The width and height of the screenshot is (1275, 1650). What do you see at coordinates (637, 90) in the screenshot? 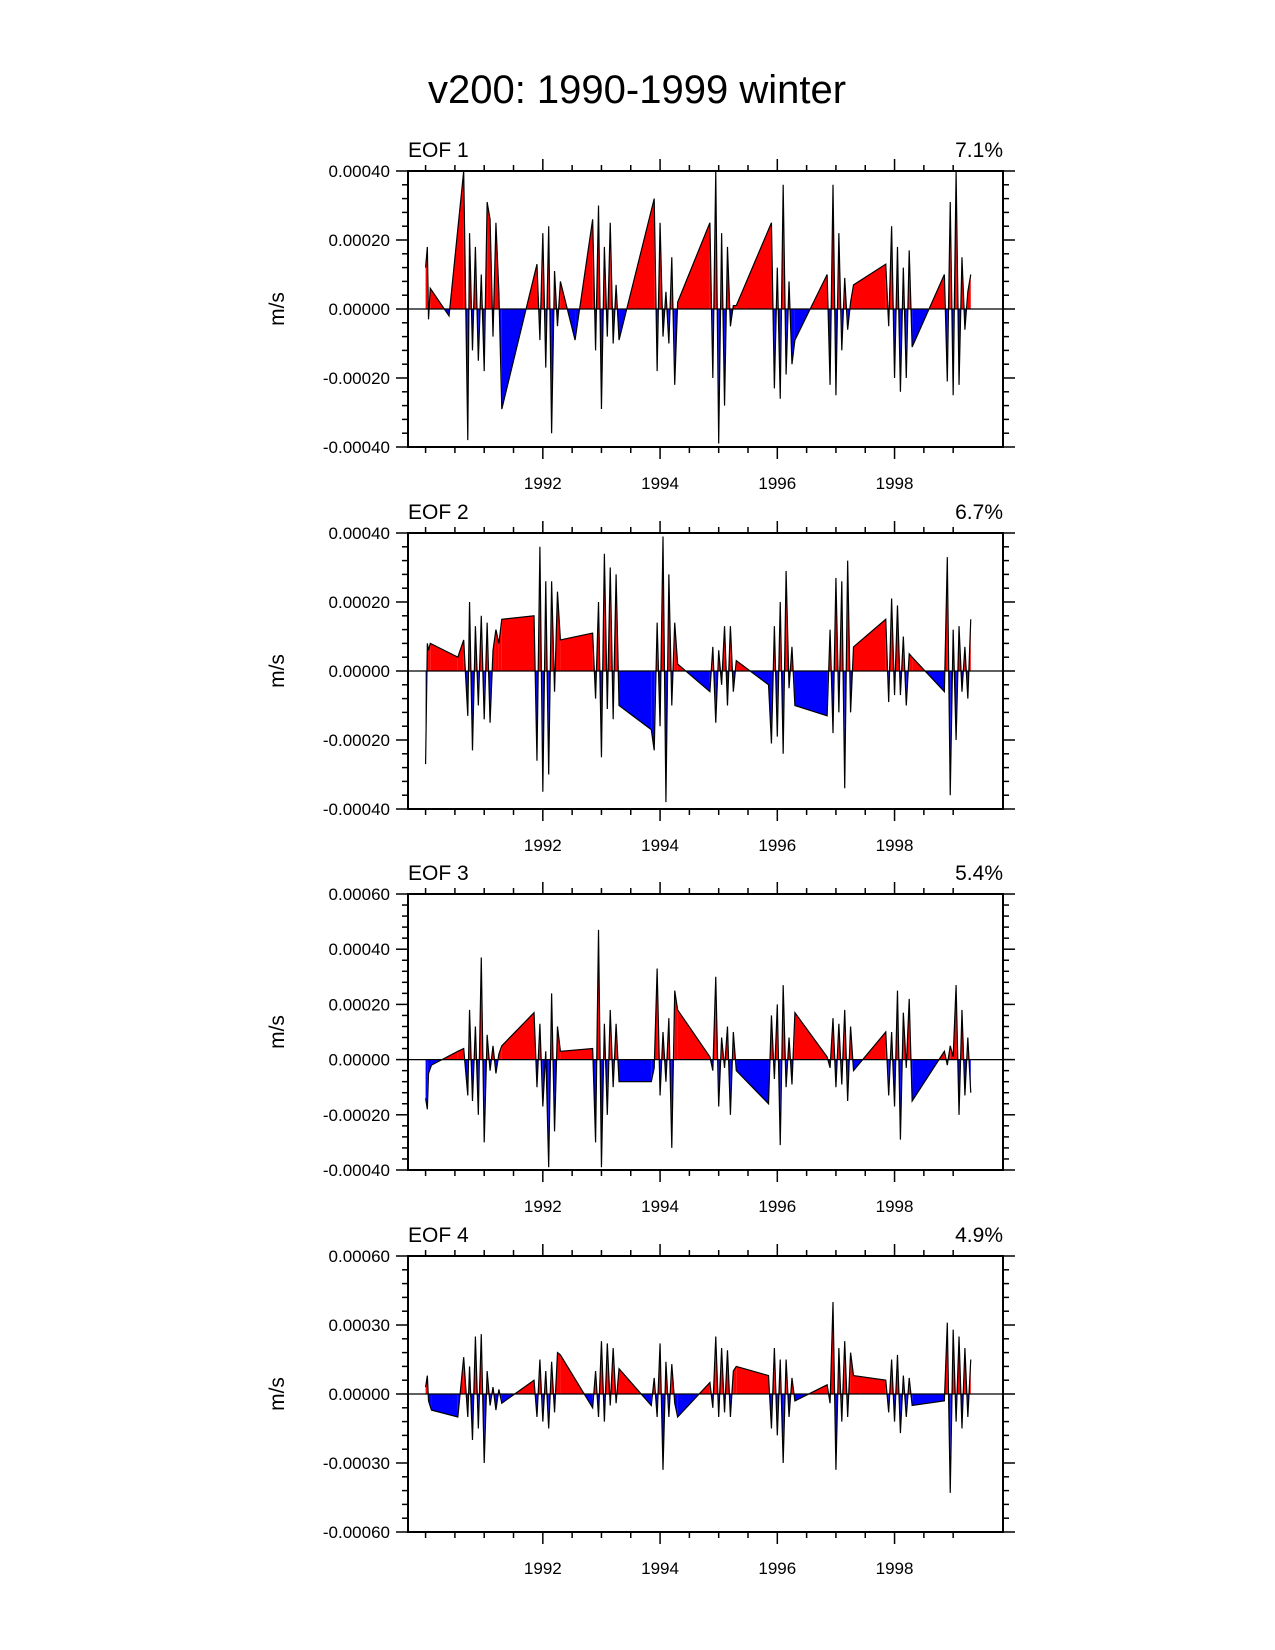
I see `figure-title: v200: 1990-1999 winter` at bounding box center [637, 90].